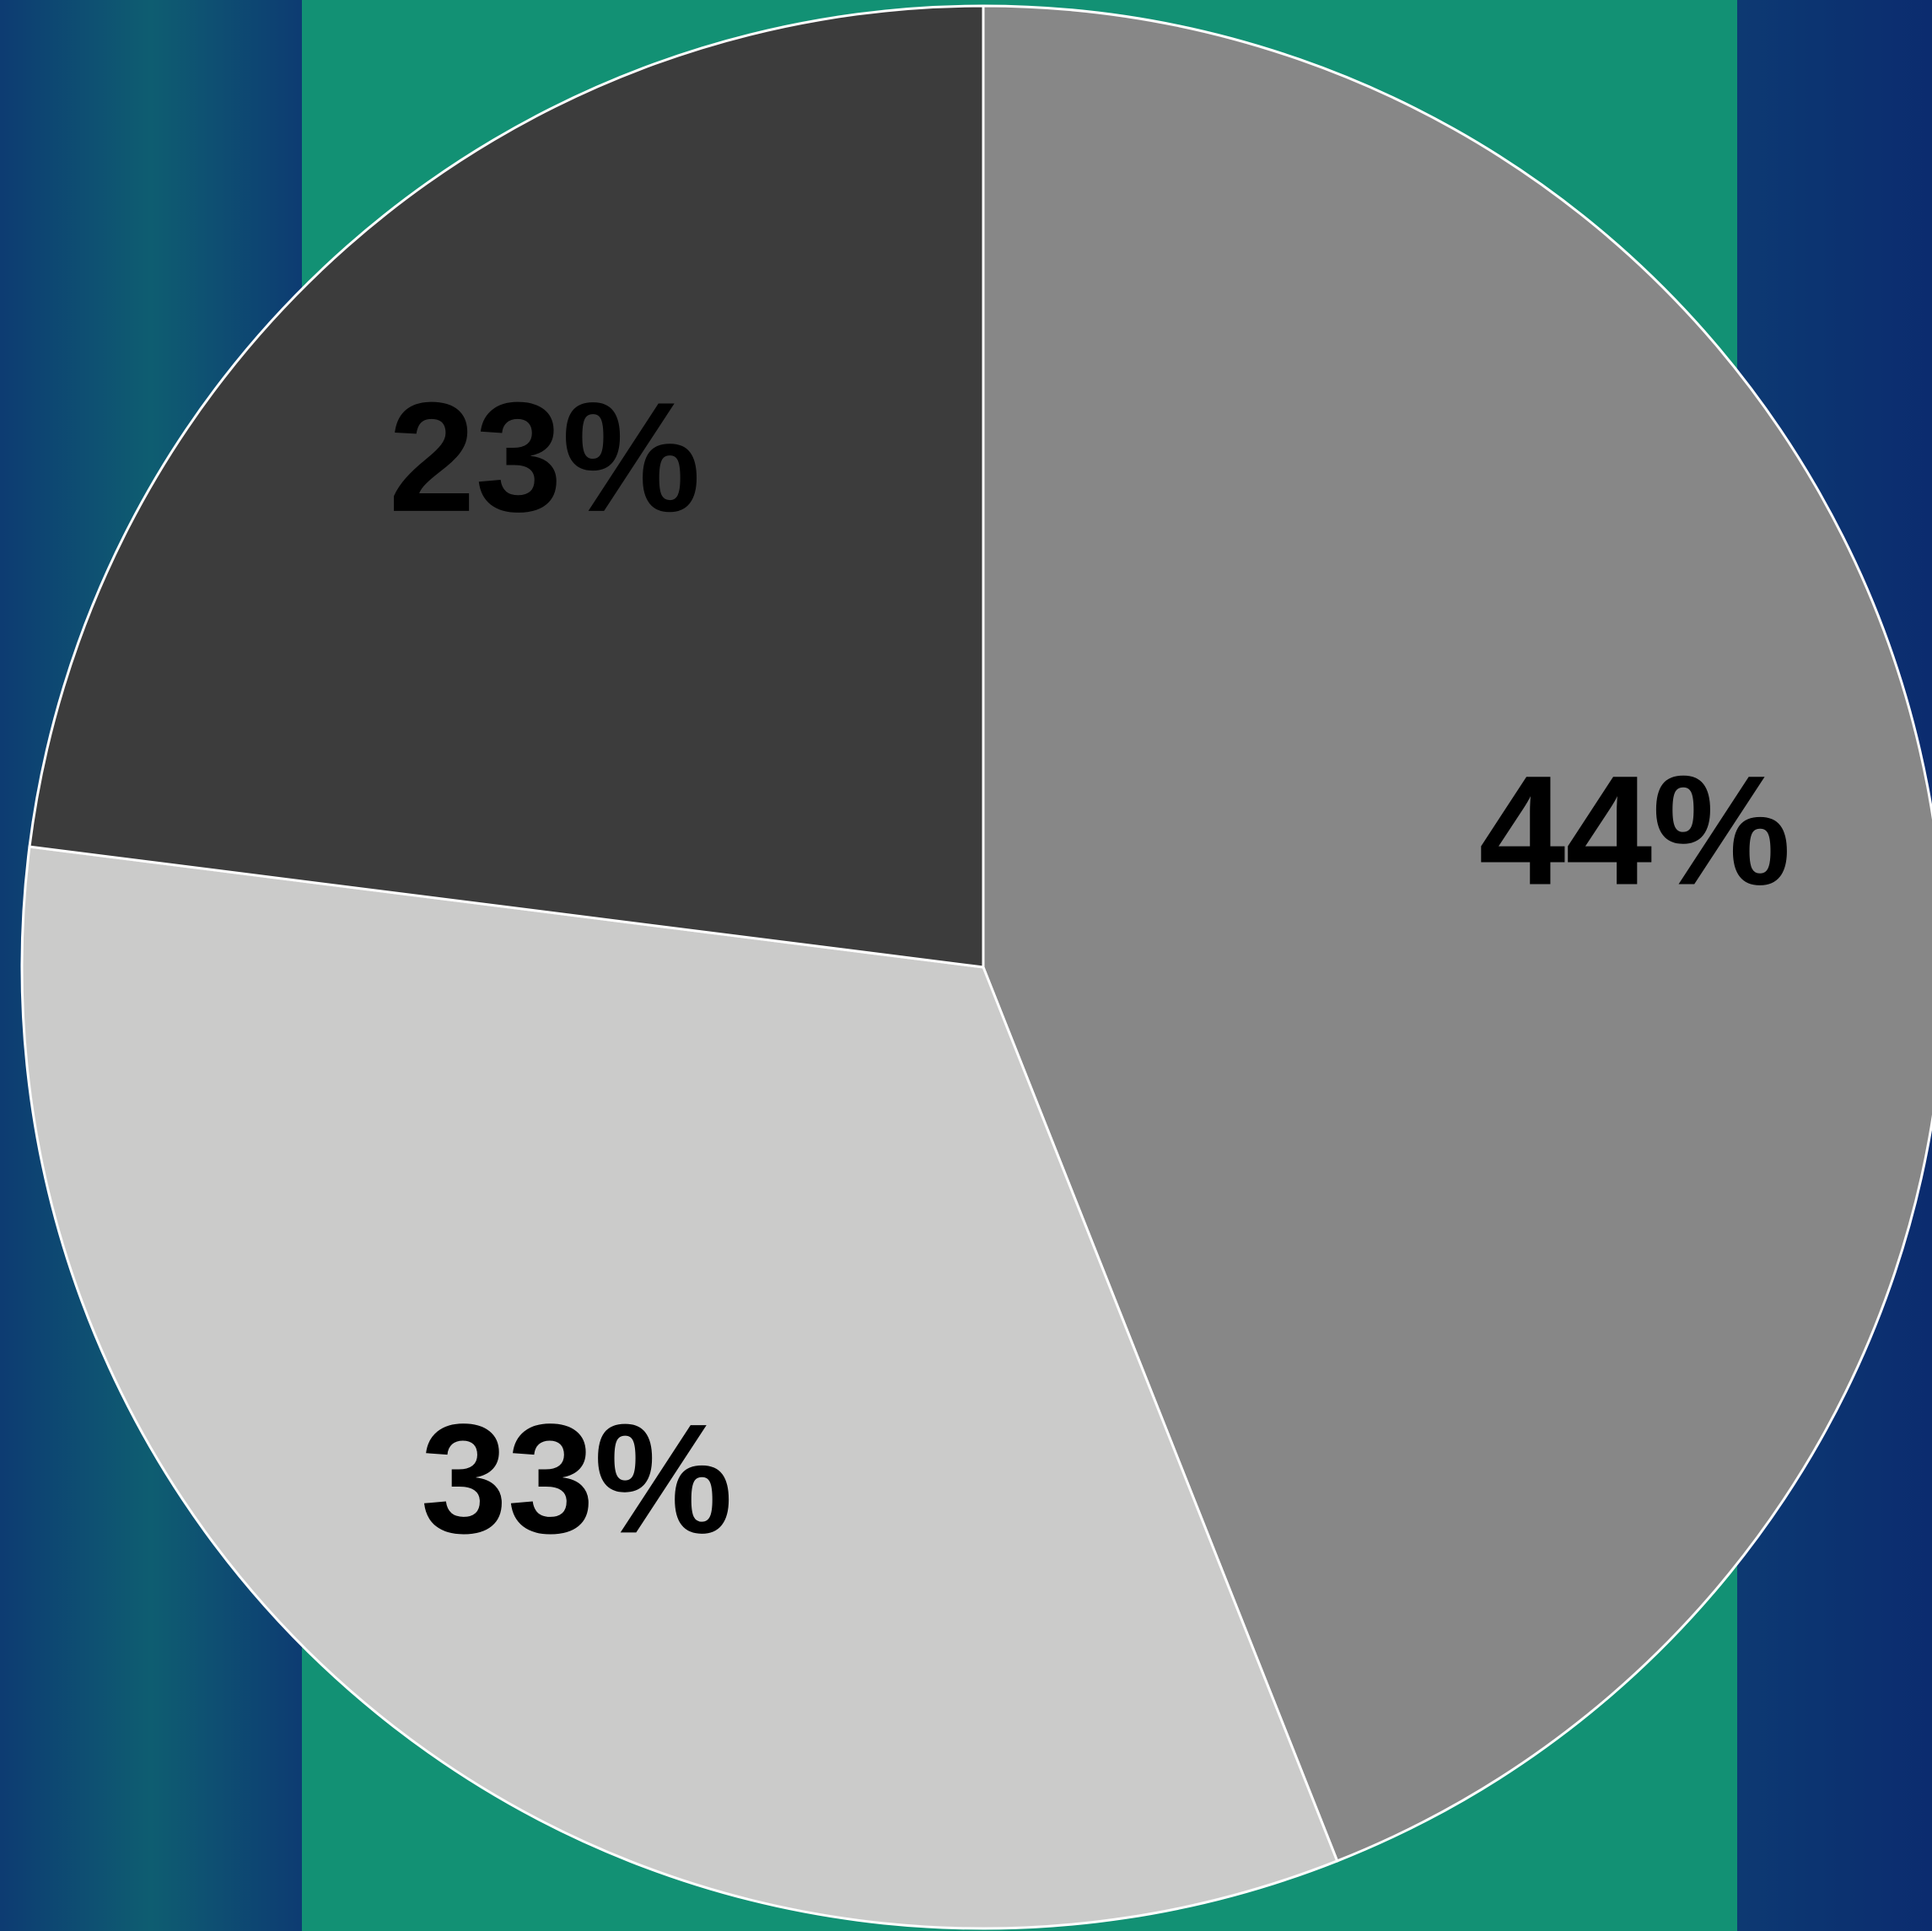  What do you see at coordinates (1635, 830) in the screenshot?
I see `data-label: 44%` at bounding box center [1635, 830].